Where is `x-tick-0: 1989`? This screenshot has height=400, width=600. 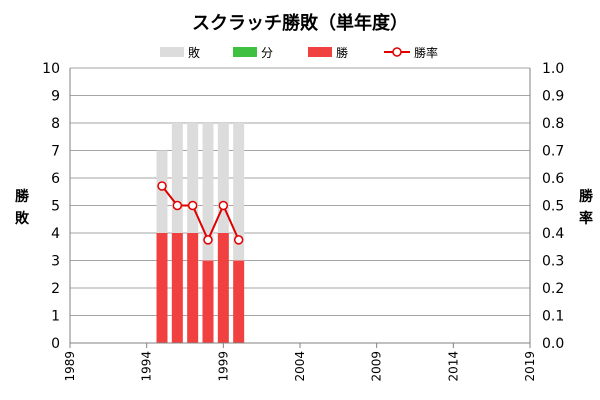 x-tick-0: 1989 is located at coordinates (70, 366).